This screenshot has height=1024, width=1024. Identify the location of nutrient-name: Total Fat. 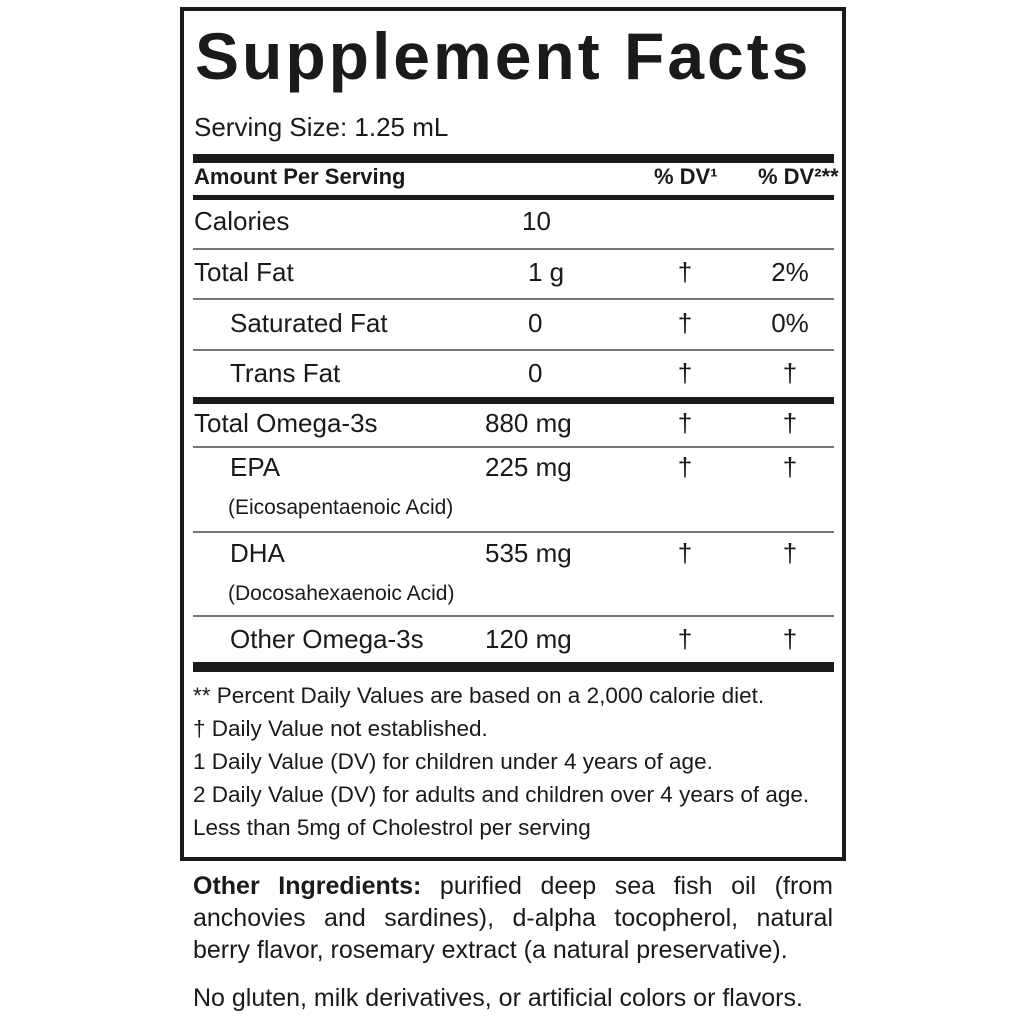
(244, 272).